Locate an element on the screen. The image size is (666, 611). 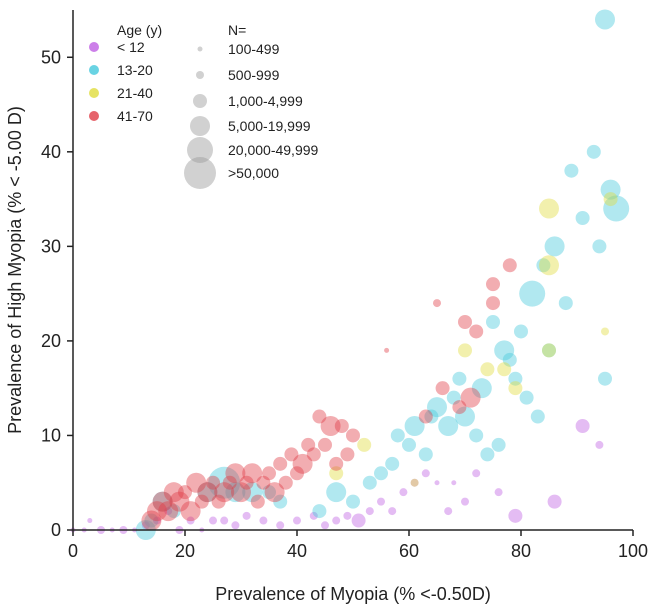
legend-size-label: 100-499 is located at coordinates (254, 49).